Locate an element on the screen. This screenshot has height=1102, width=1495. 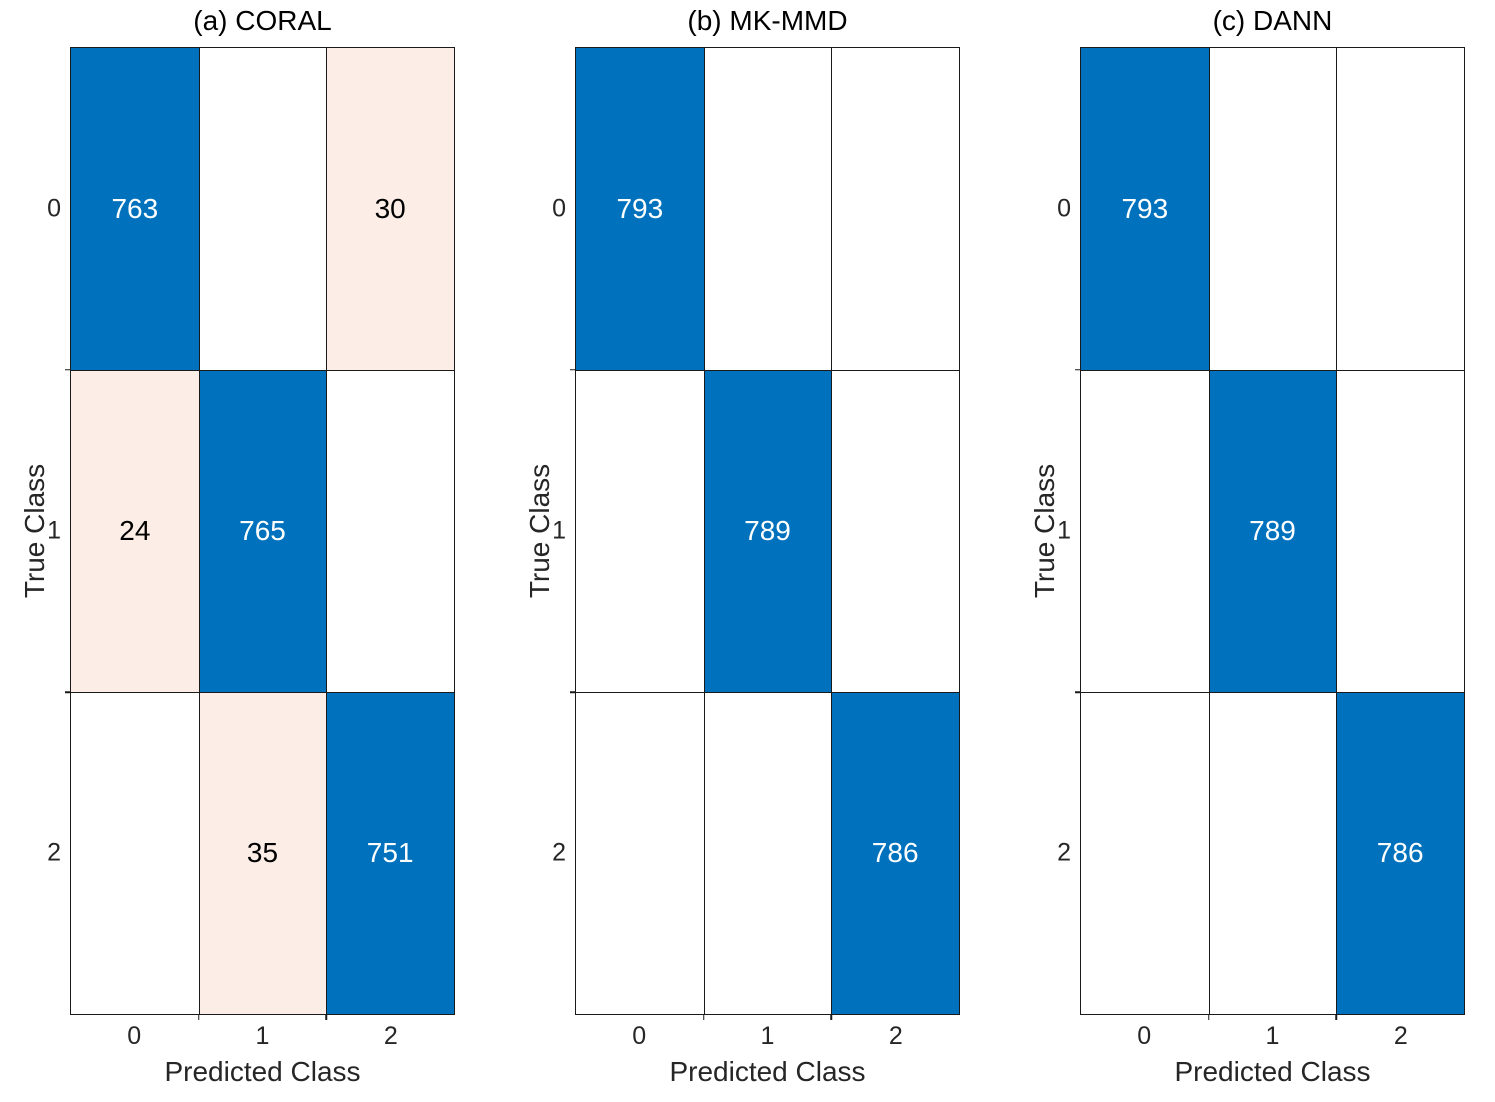
panel-title: (a) CORAL is located at coordinates (262, 20).